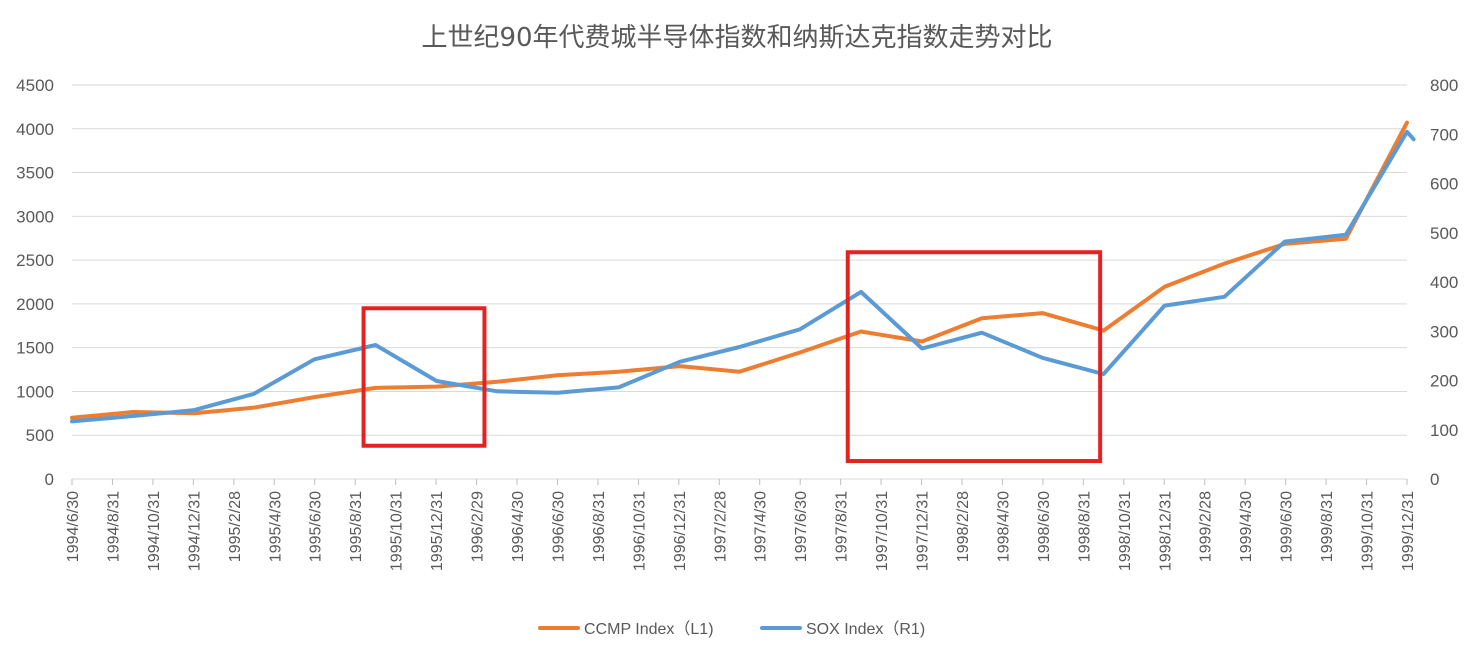  I want to click on x-tick-label: 1996/4/30, so click(518, 526).